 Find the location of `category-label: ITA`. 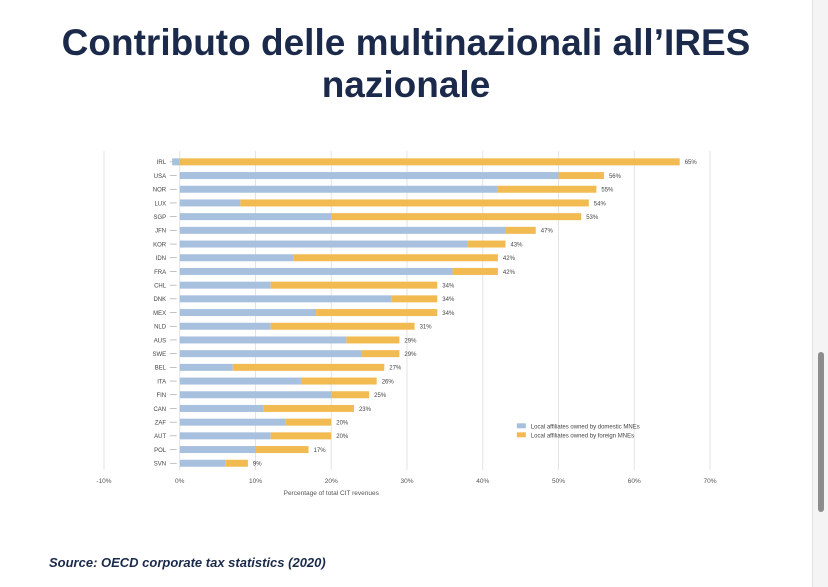

category-label: ITA is located at coordinates (161, 382).